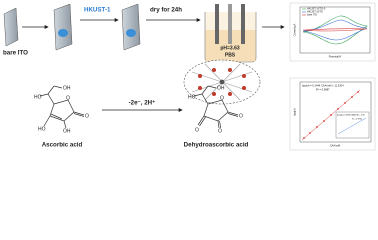 The image size is (378, 240). I want to click on axis-label: CAA/mM, so click(335, 146).